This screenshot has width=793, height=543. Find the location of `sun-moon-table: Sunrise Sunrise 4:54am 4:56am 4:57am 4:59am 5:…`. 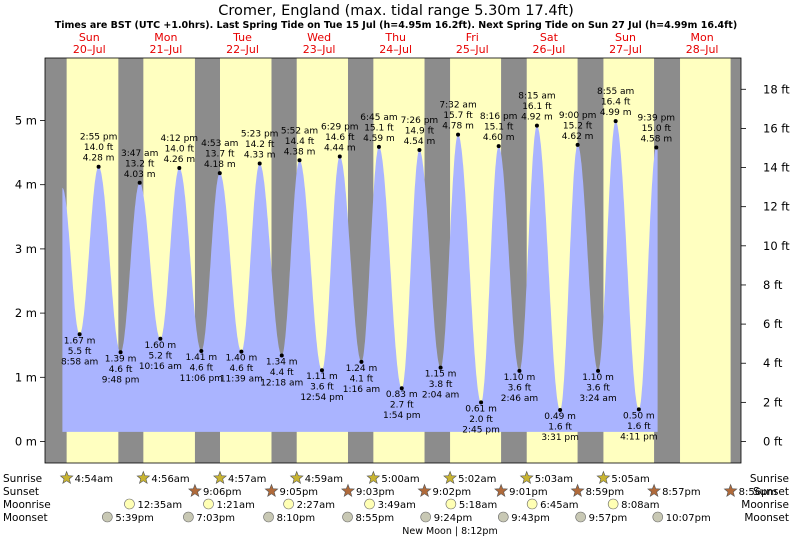

sun-moon-table: Sunrise Sunrise 4:54am 4:56am 4:57am 4:59am 5:… is located at coordinates (396, 503).